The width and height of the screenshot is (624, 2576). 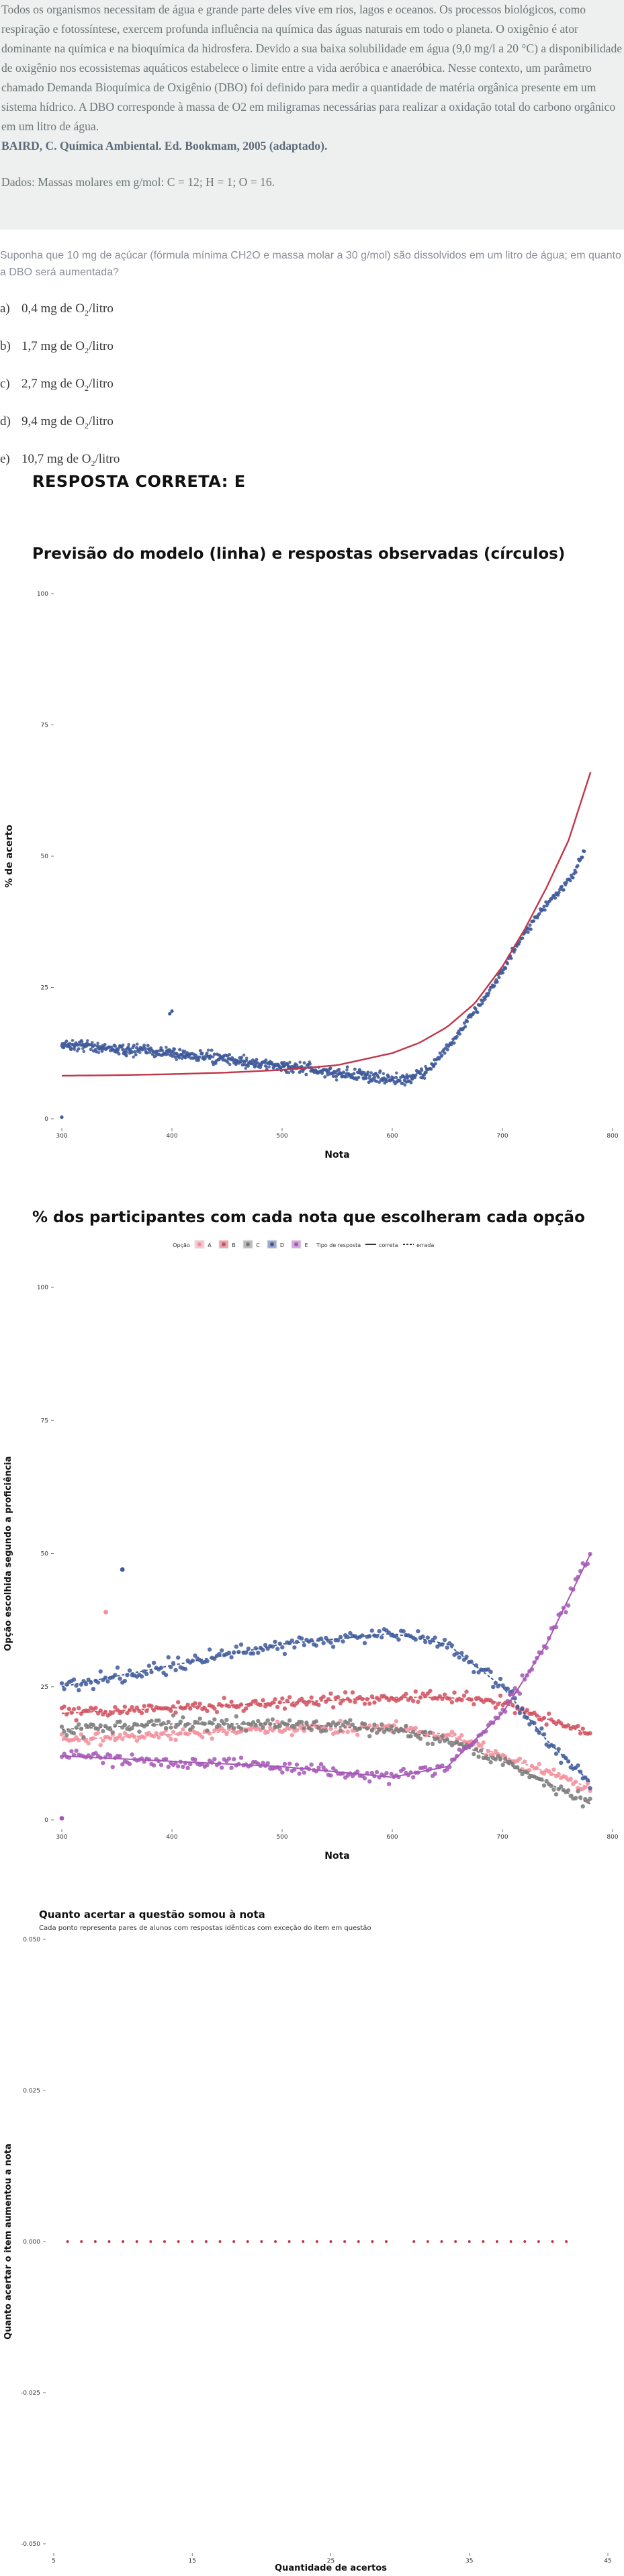 What do you see at coordinates (45, 857) in the screenshot?
I see `chart1-ytick-label: 50` at bounding box center [45, 857].